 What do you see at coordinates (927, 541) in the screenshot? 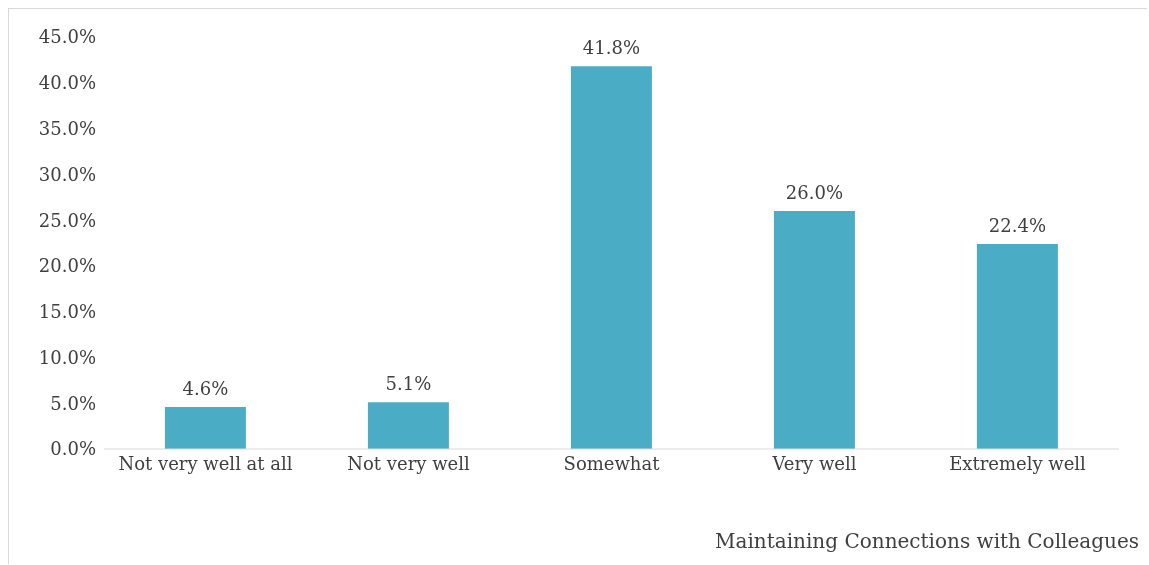
I see `x-axis-title: Maintaining Connections with Colleagues` at bounding box center [927, 541].